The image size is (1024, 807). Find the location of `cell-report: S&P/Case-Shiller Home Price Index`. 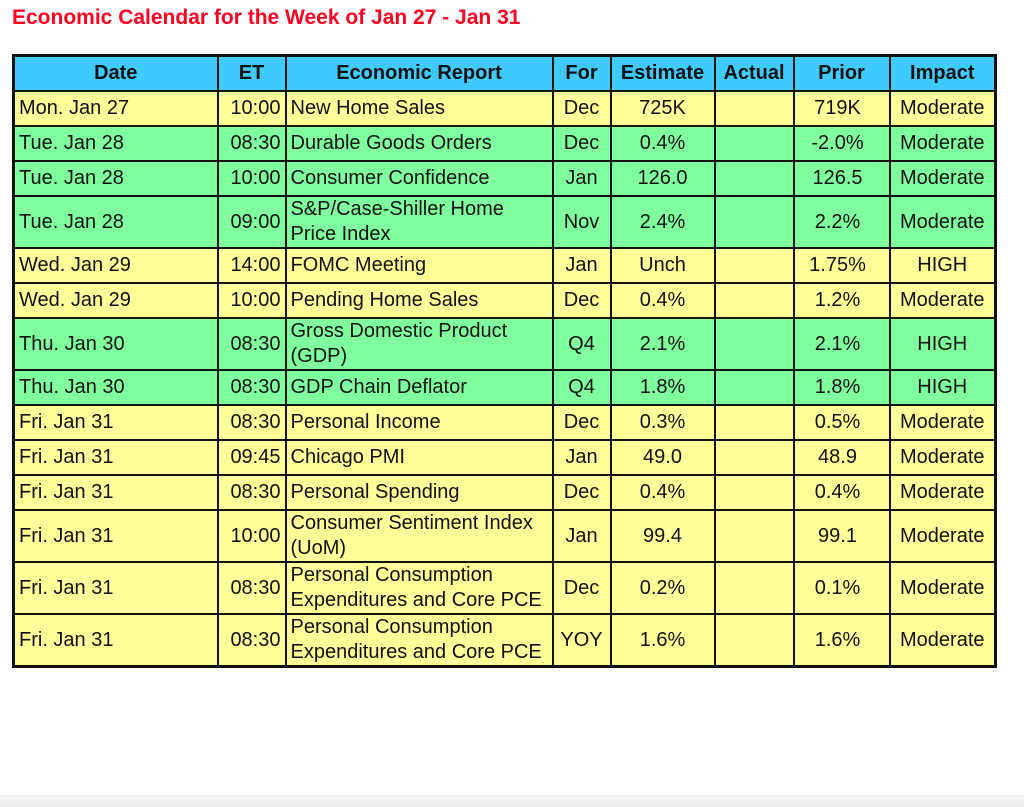

cell-report: S&P/Case-Shiller Home Price Index is located at coordinates (419, 222).